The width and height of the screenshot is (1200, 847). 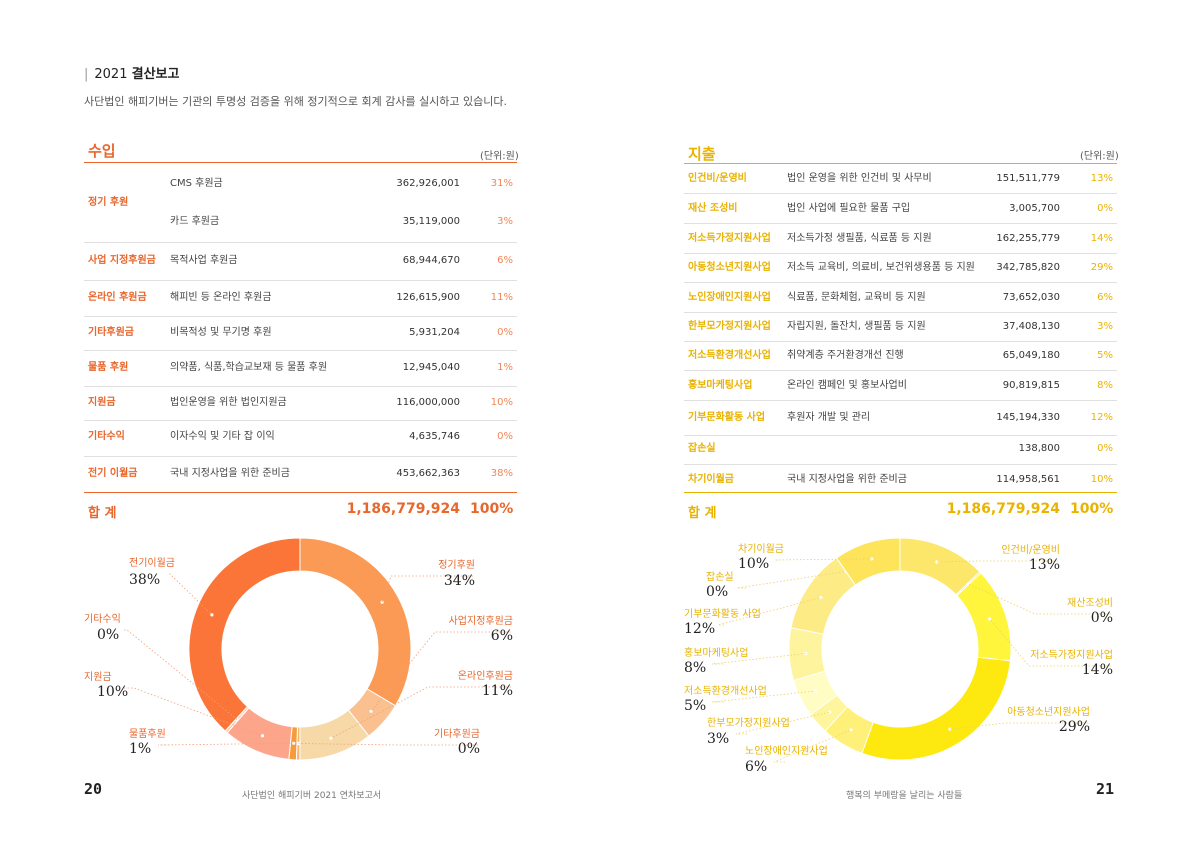 What do you see at coordinates (1028, 178) in the screenshot?
I see `expense-amount: 151,511,779` at bounding box center [1028, 178].